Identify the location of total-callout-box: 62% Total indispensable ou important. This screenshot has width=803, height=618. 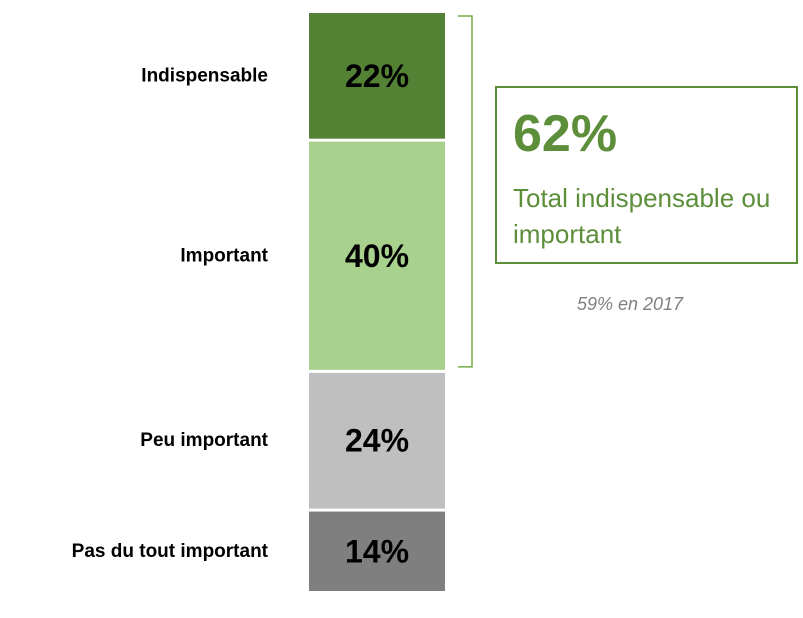
(646, 175).